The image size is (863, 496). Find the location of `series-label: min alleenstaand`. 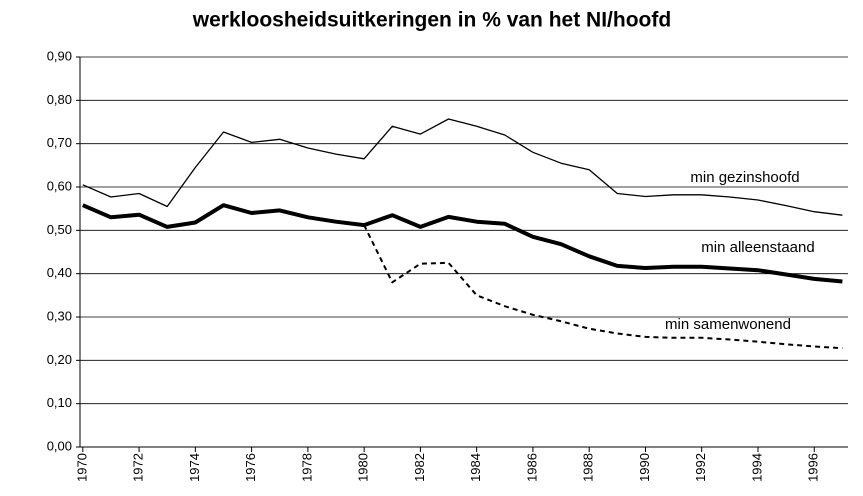

series-label: min alleenstaand is located at coordinates (757, 247).